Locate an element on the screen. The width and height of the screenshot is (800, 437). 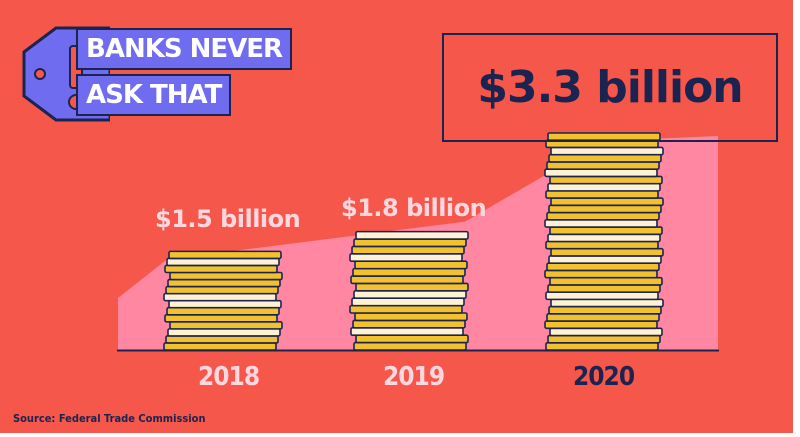
tick-label-2020: 2020 is located at coordinates (604, 377).